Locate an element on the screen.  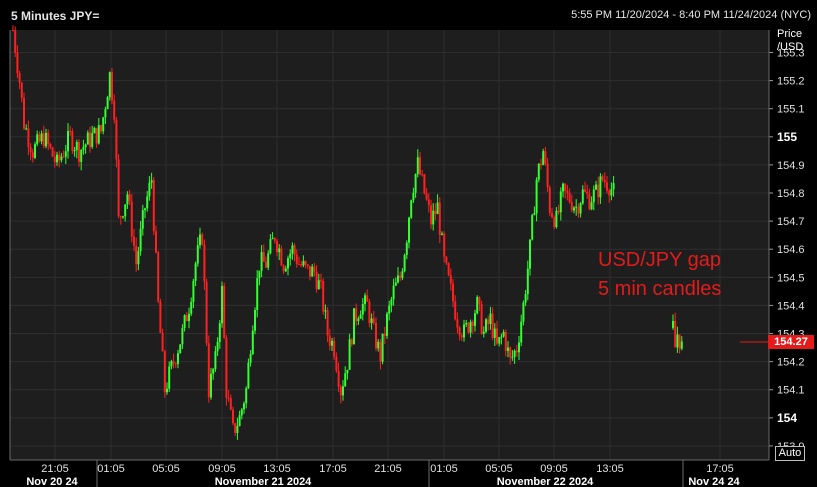
price-label-line1: Price is located at coordinates (790, 34).